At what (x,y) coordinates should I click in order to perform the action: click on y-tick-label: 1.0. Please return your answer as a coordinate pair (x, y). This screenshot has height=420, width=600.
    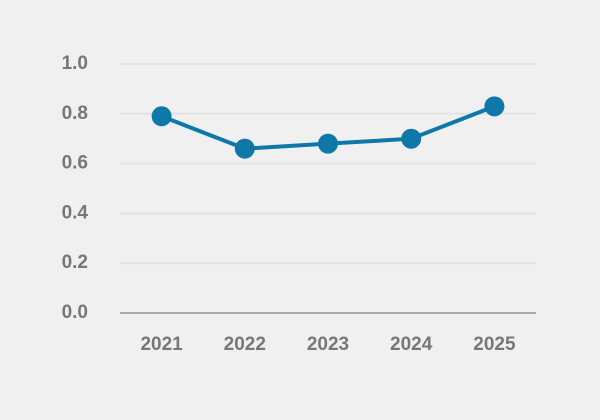
    Looking at the image, I should click on (75, 63).